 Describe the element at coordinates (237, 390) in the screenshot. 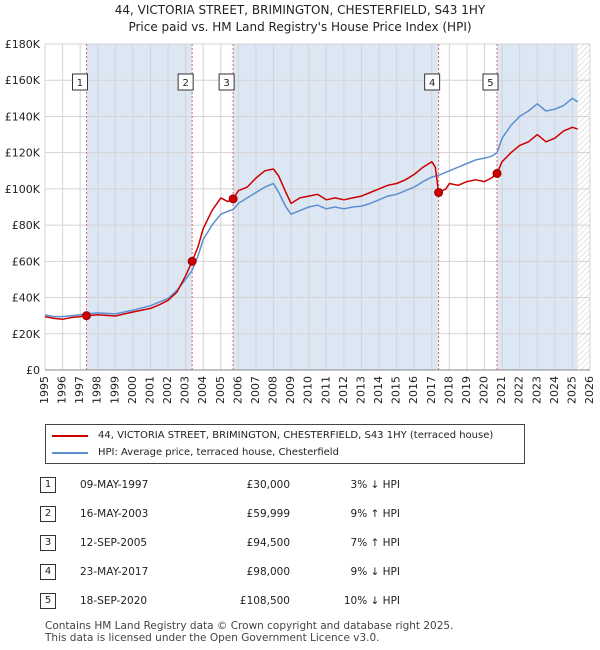

I see `x-tick-label: 2006` at that location.